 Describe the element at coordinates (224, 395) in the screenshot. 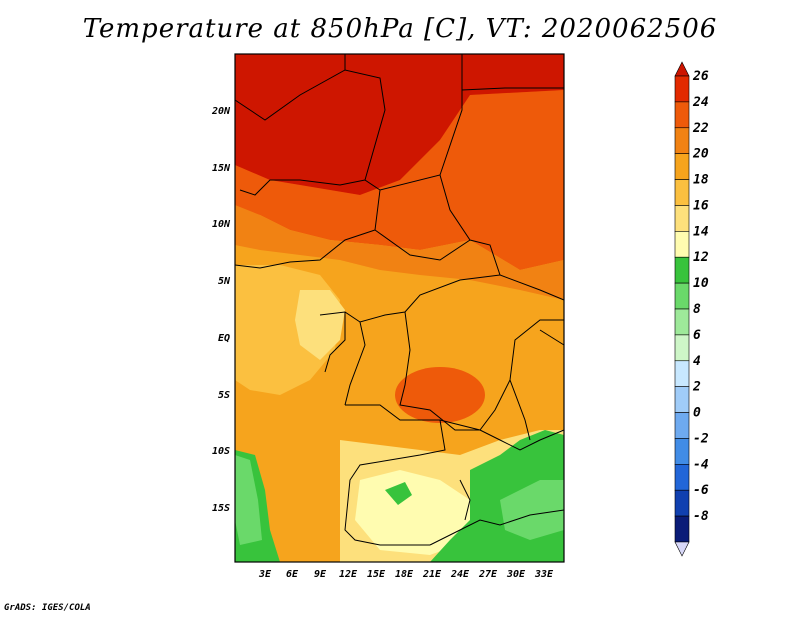

I see `y-tick-label: 5S` at that location.